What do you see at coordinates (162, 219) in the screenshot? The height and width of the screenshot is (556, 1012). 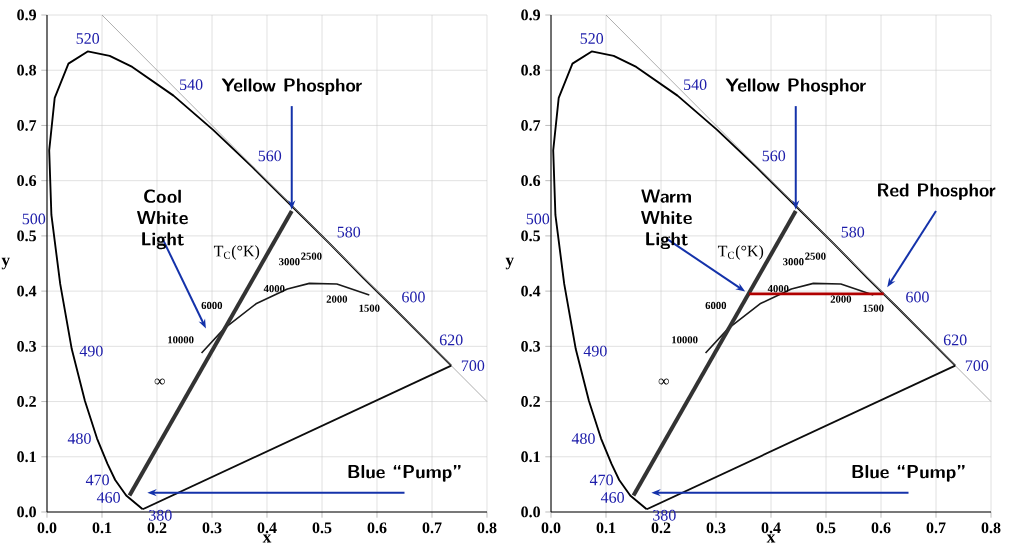 I see `annotation: Cool White Light` at bounding box center [162, 219].